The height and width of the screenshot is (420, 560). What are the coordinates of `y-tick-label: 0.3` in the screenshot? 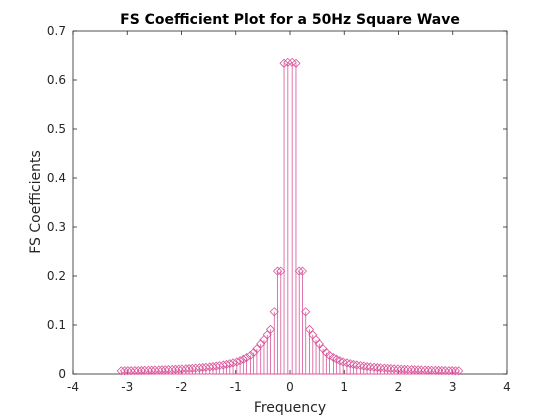 It's located at (56, 227).